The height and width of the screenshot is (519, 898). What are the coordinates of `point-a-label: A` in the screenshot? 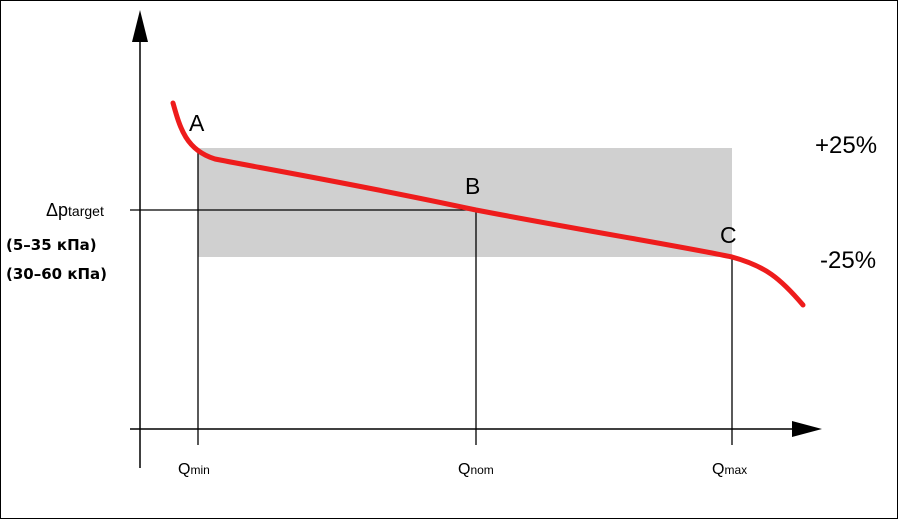 It's located at (197, 123).